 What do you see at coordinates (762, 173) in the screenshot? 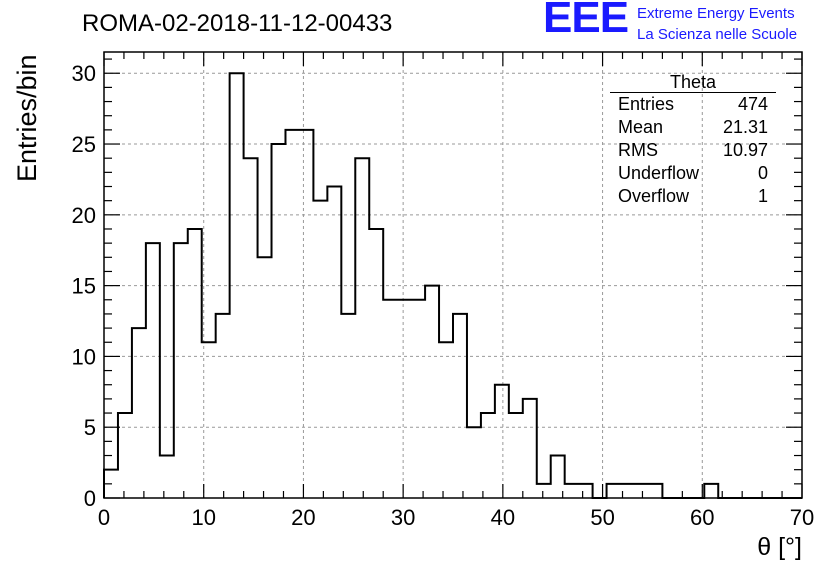
I see `stats-value: 0` at bounding box center [762, 173].